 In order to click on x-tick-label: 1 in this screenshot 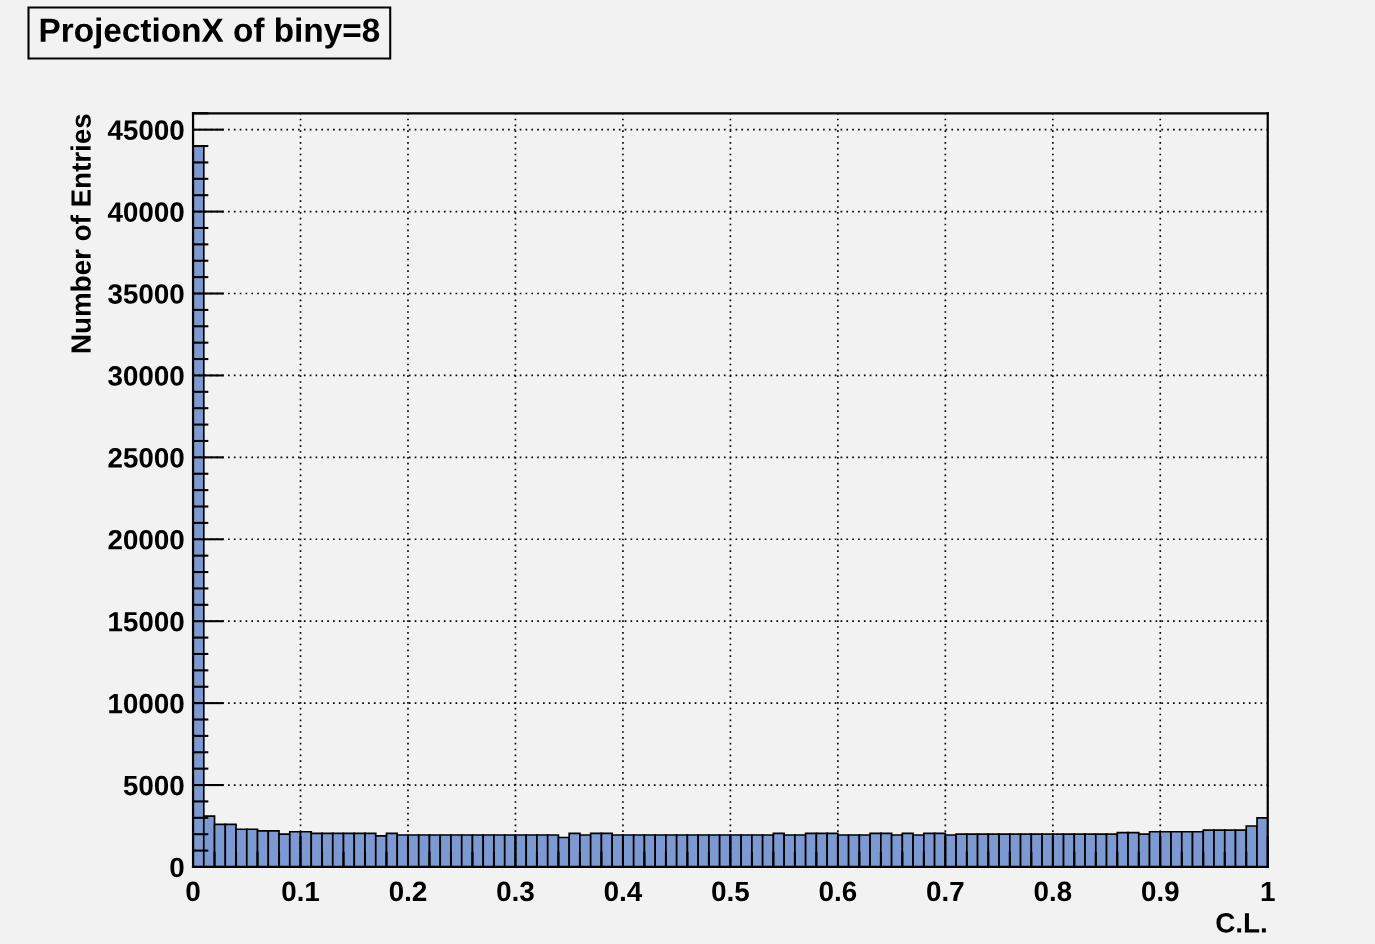, I will do `click(1268, 891)`.